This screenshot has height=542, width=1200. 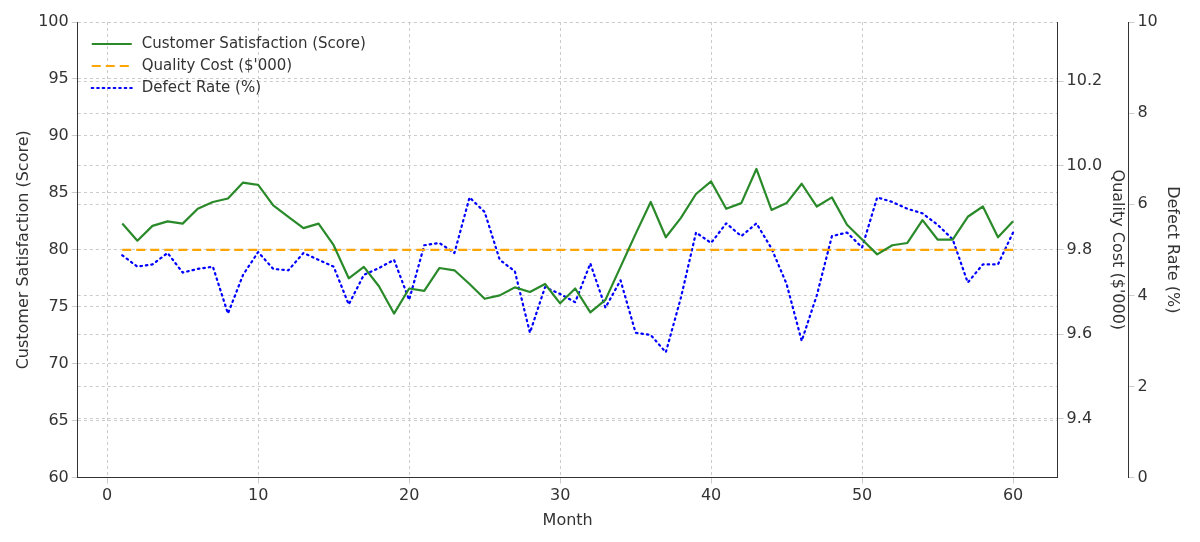 What do you see at coordinates (1079, 417) in the screenshot?
I see `y2-tick-label: 9.4` at bounding box center [1079, 417].